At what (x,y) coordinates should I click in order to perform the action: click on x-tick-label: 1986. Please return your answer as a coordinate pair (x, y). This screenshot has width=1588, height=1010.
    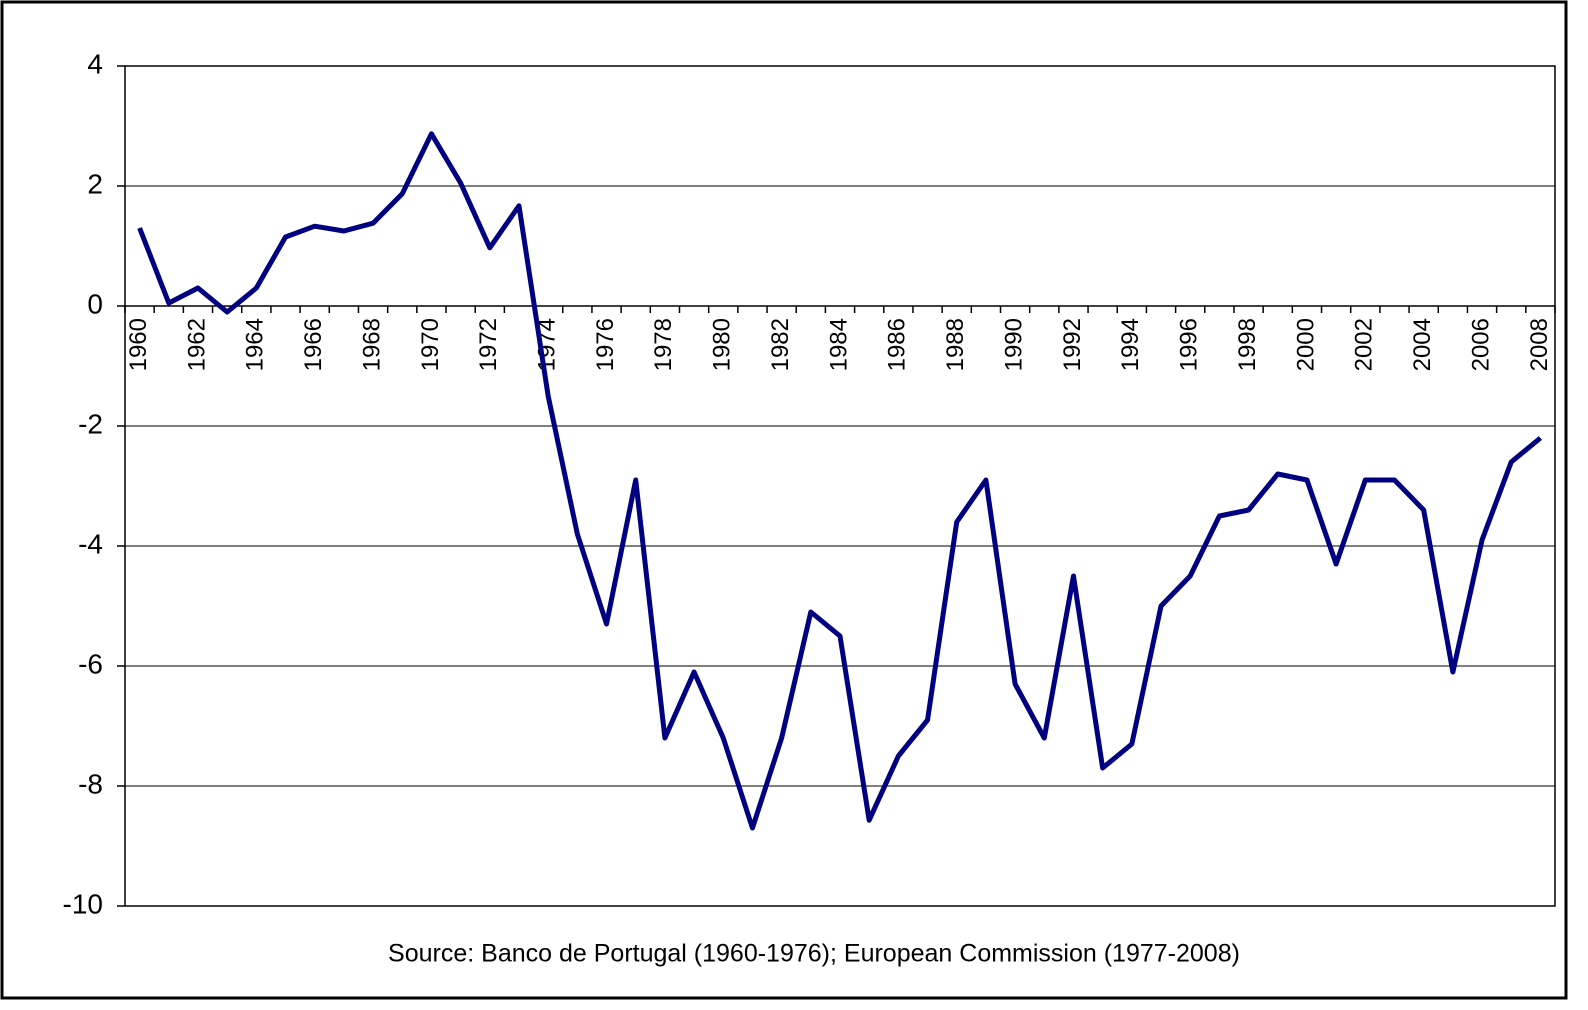
    Looking at the image, I should click on (897, 344).